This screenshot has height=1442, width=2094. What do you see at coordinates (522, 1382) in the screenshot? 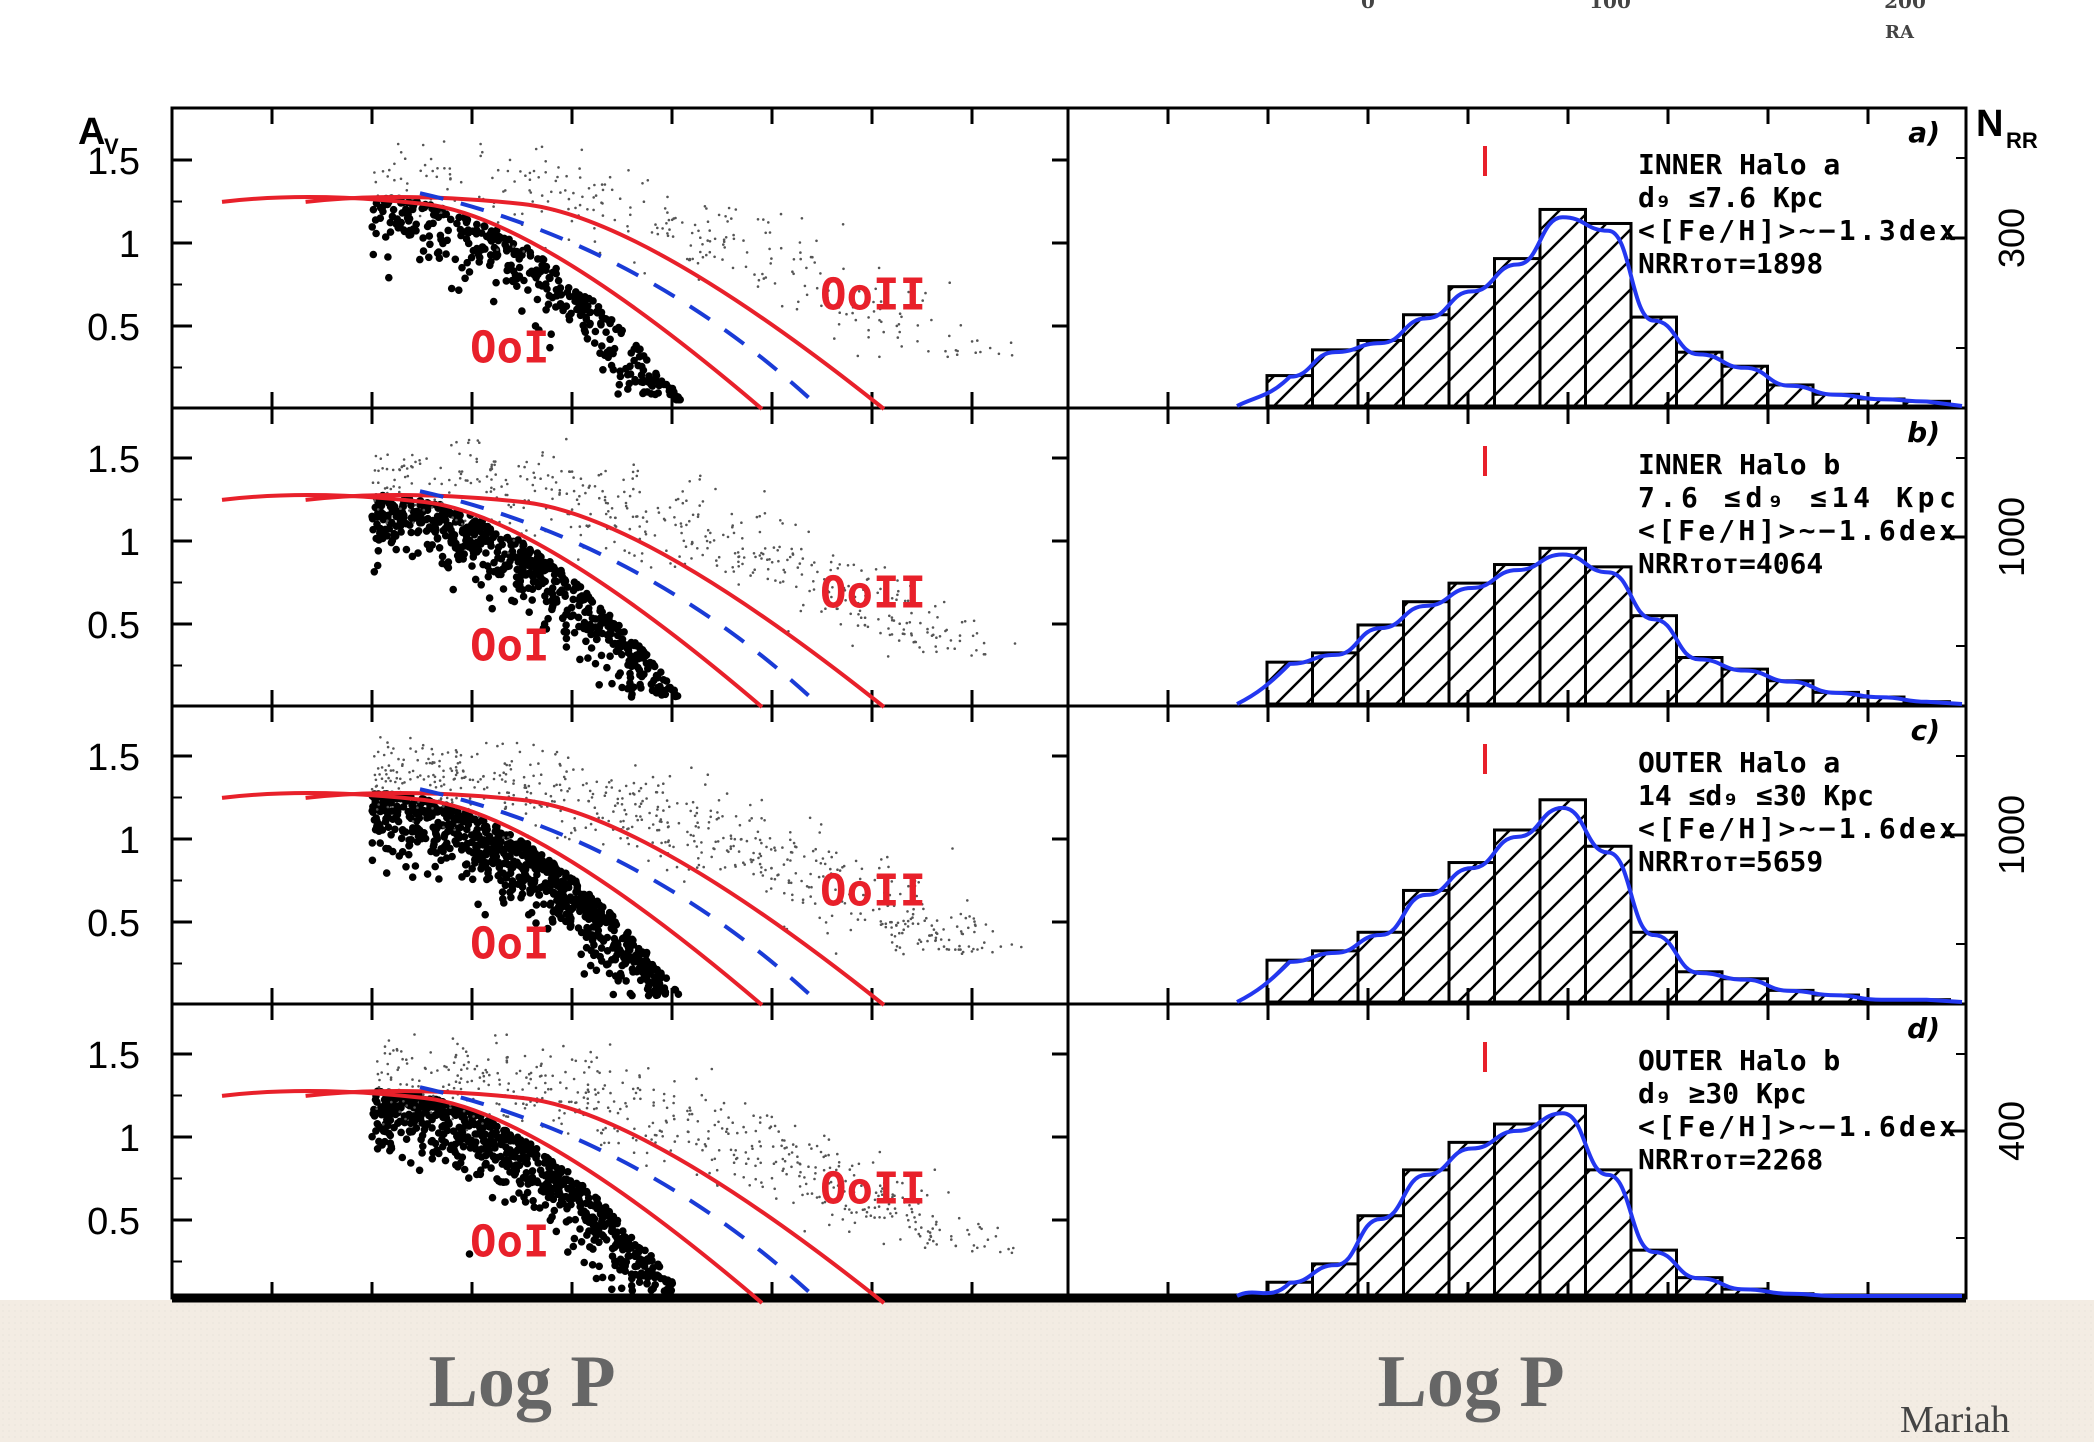
I see `xlabel-left: Log P` at bounding box center [522, 1382].